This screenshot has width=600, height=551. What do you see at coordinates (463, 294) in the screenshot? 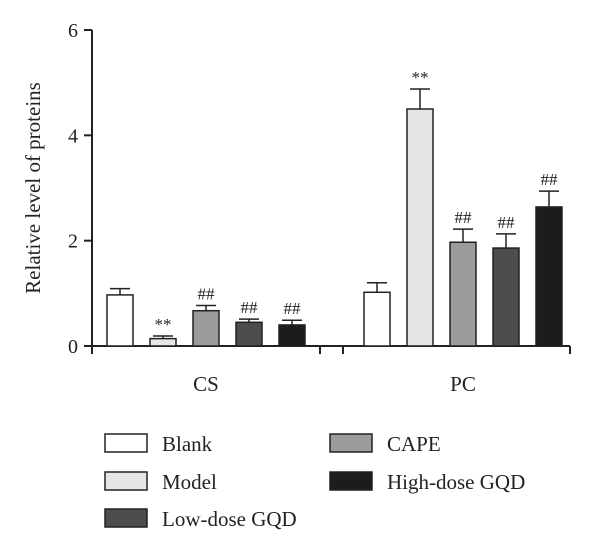
I see `bar-pc-cape` at bounding box center [463, 294].